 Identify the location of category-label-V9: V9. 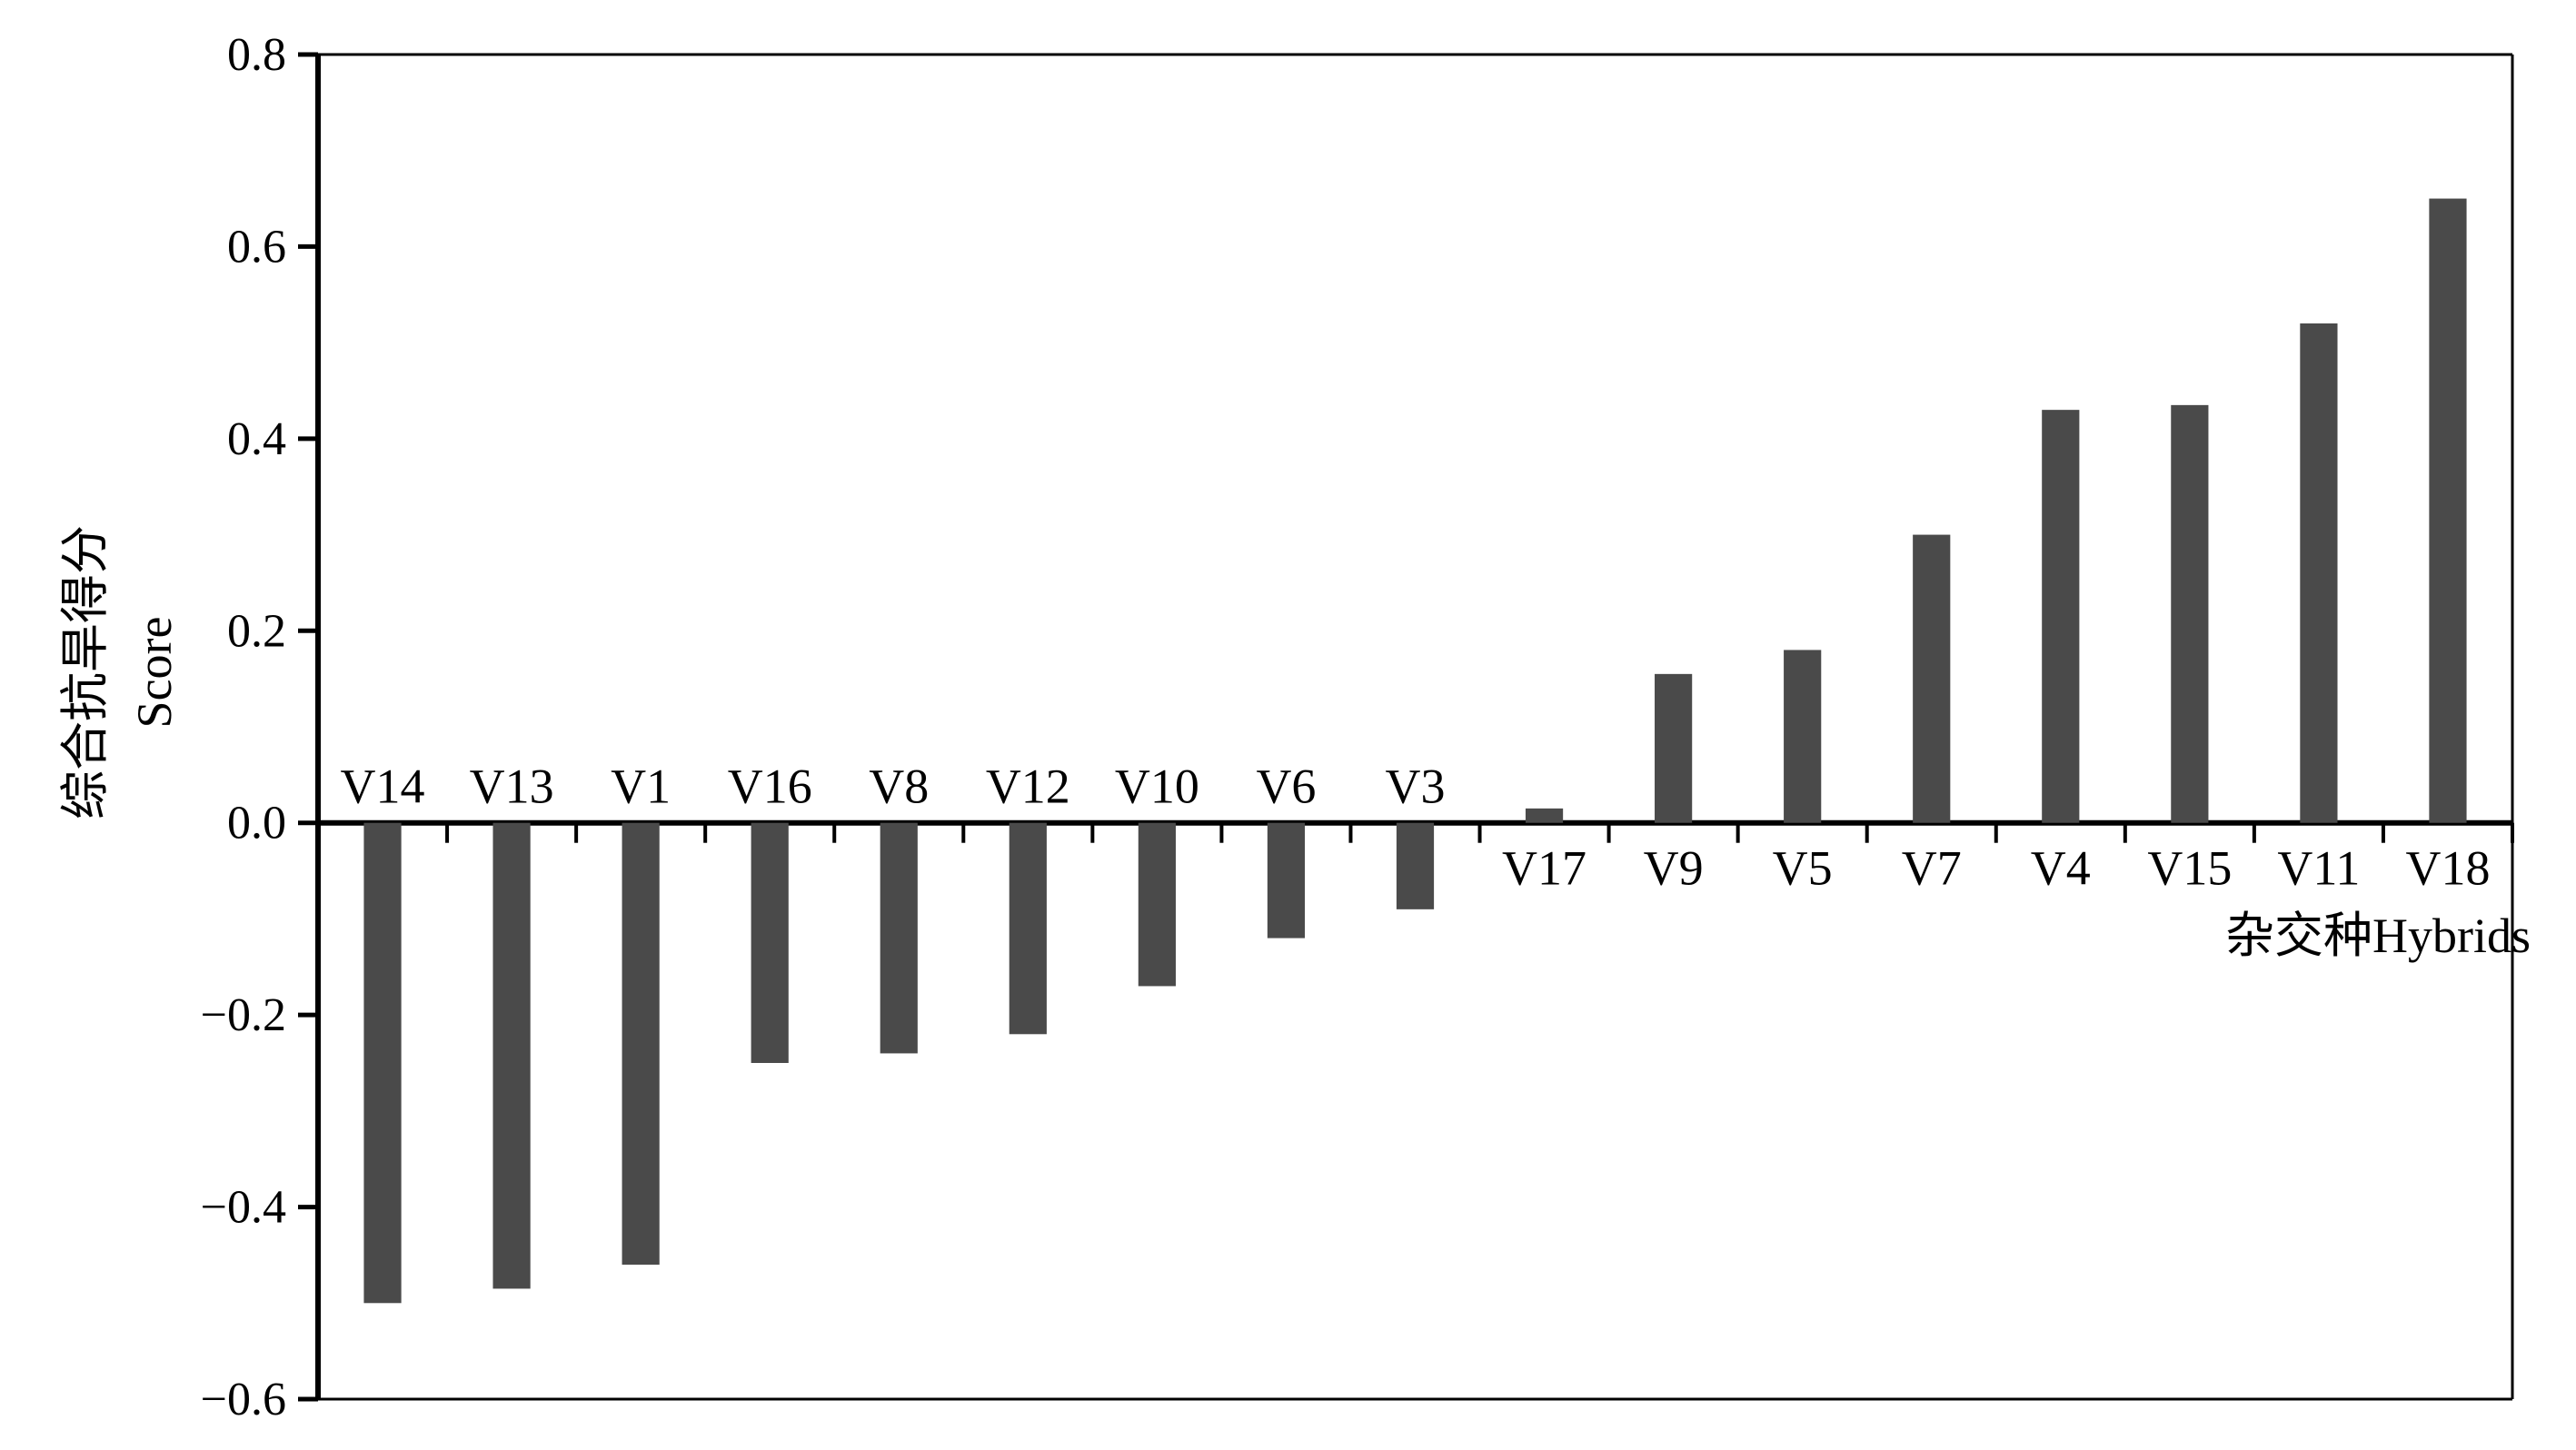
(1674, 868).